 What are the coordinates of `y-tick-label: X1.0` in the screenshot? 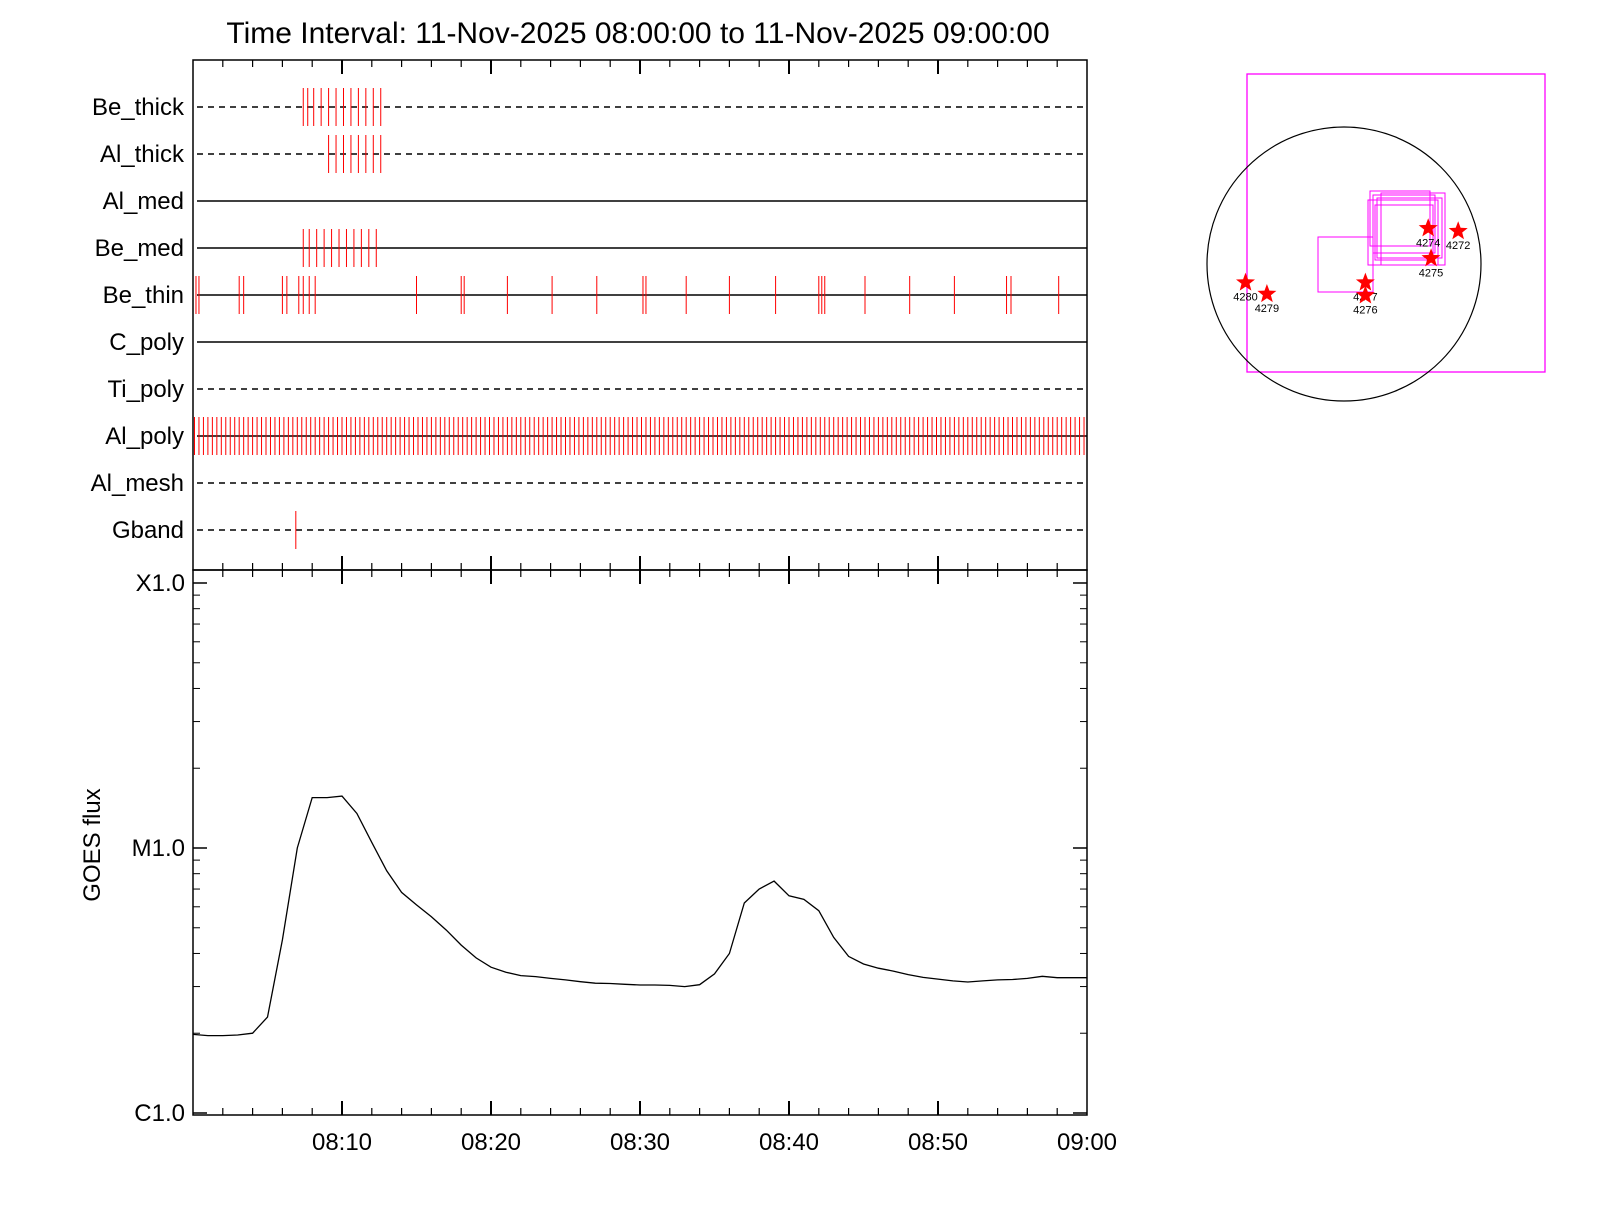 It's located at (160, 583).